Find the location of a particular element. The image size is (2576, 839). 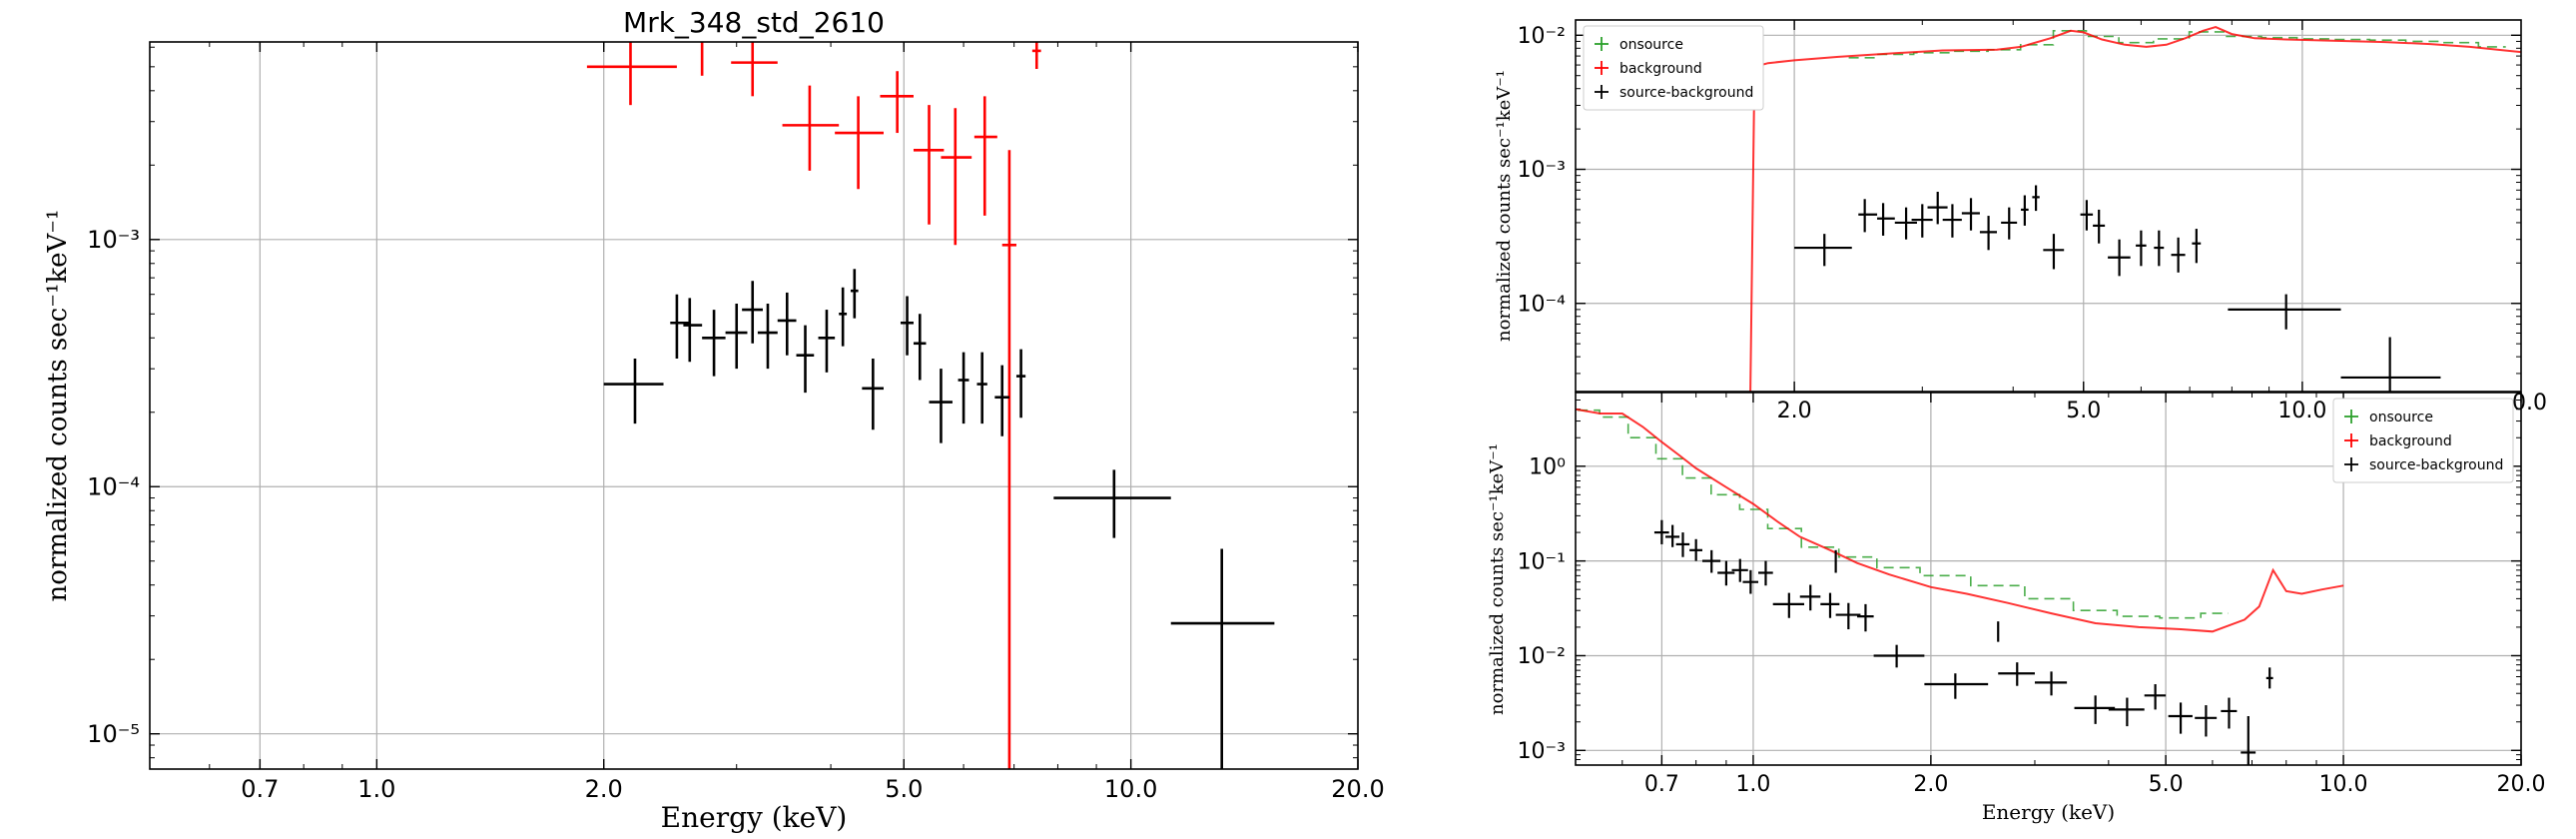

y-tick-label: 10⁻⁵ is located at coordinates (114, 734).